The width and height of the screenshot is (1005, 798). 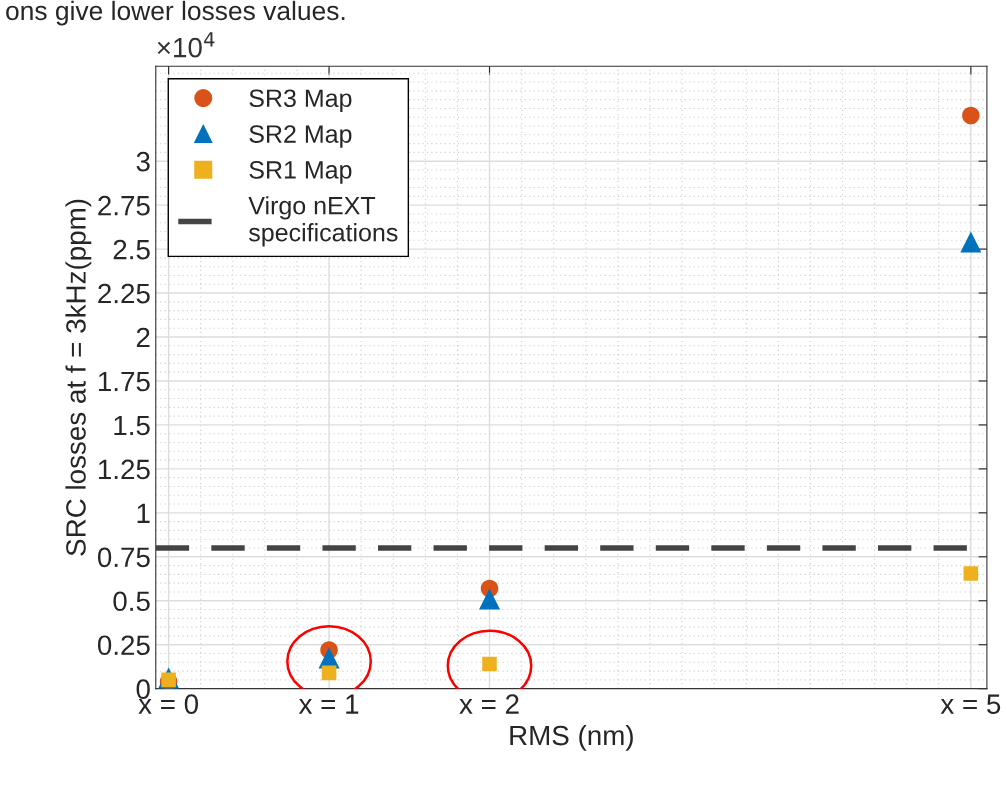 What do you see at coordinates (132, 425) in the screenshot?
I see `y-tick-label: 1.5` at bounding box center [132, 425].